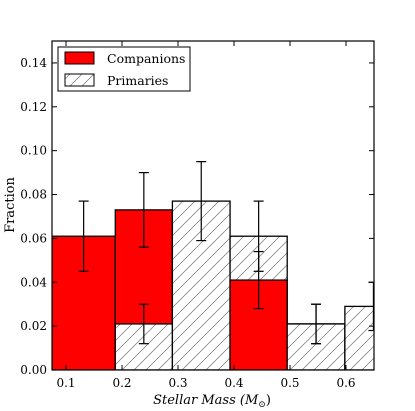  Describe the element at coordinates (345, 383) in the screenshot. I see `x-tick-label-5: 0.6` at that location.